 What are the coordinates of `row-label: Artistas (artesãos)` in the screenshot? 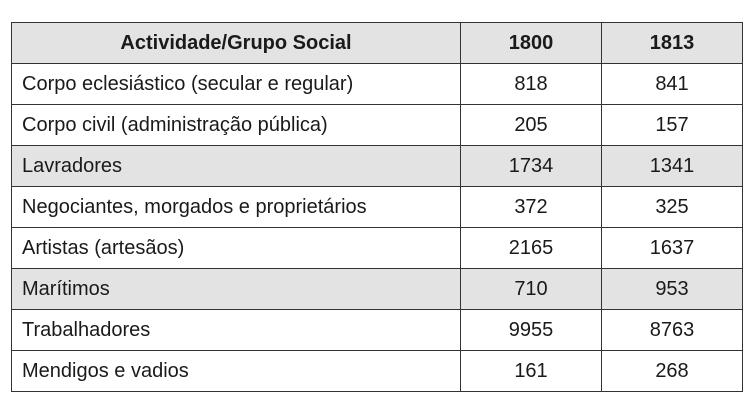 It's located at (236, 248).